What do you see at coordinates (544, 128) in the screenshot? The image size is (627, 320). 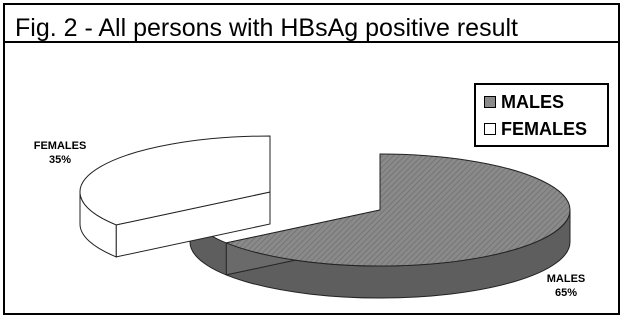 I see `legend-label-females: FEMALES` at bounding box center [544, 128].